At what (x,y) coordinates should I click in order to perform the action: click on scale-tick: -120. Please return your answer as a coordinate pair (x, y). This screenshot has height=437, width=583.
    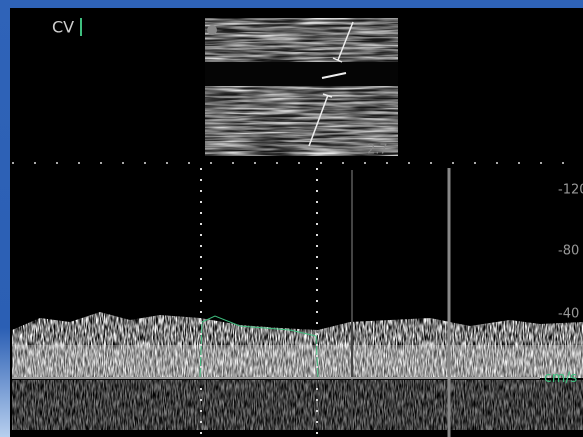
    Looking at the image, I should click on (570, 190).